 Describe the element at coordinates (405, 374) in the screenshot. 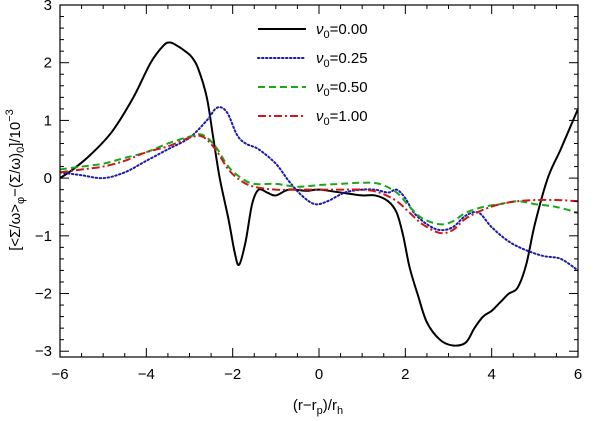

I see `x-tick-label: 2` at that location.